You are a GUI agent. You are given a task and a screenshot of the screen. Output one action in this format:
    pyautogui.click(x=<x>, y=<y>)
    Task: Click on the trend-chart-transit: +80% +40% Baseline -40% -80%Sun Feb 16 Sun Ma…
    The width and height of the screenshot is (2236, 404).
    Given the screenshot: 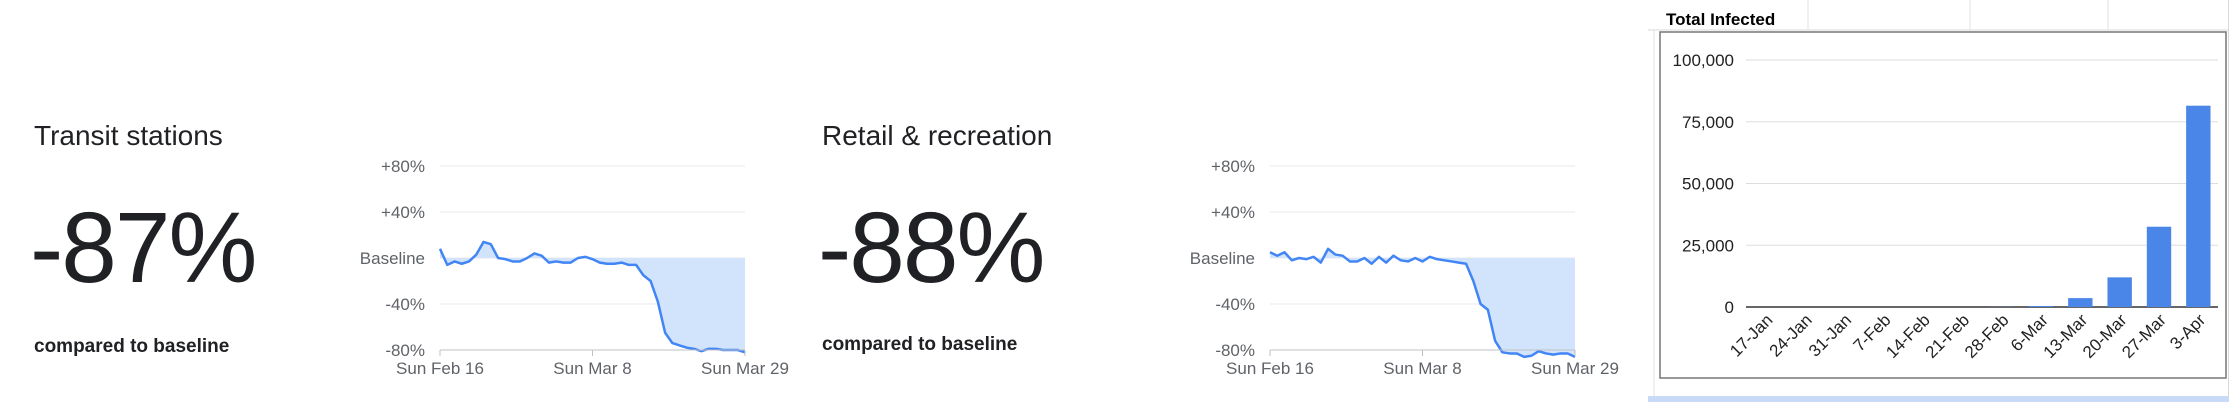 What is the action you would take?
    pyautogui.click(x=574, y=267)
    